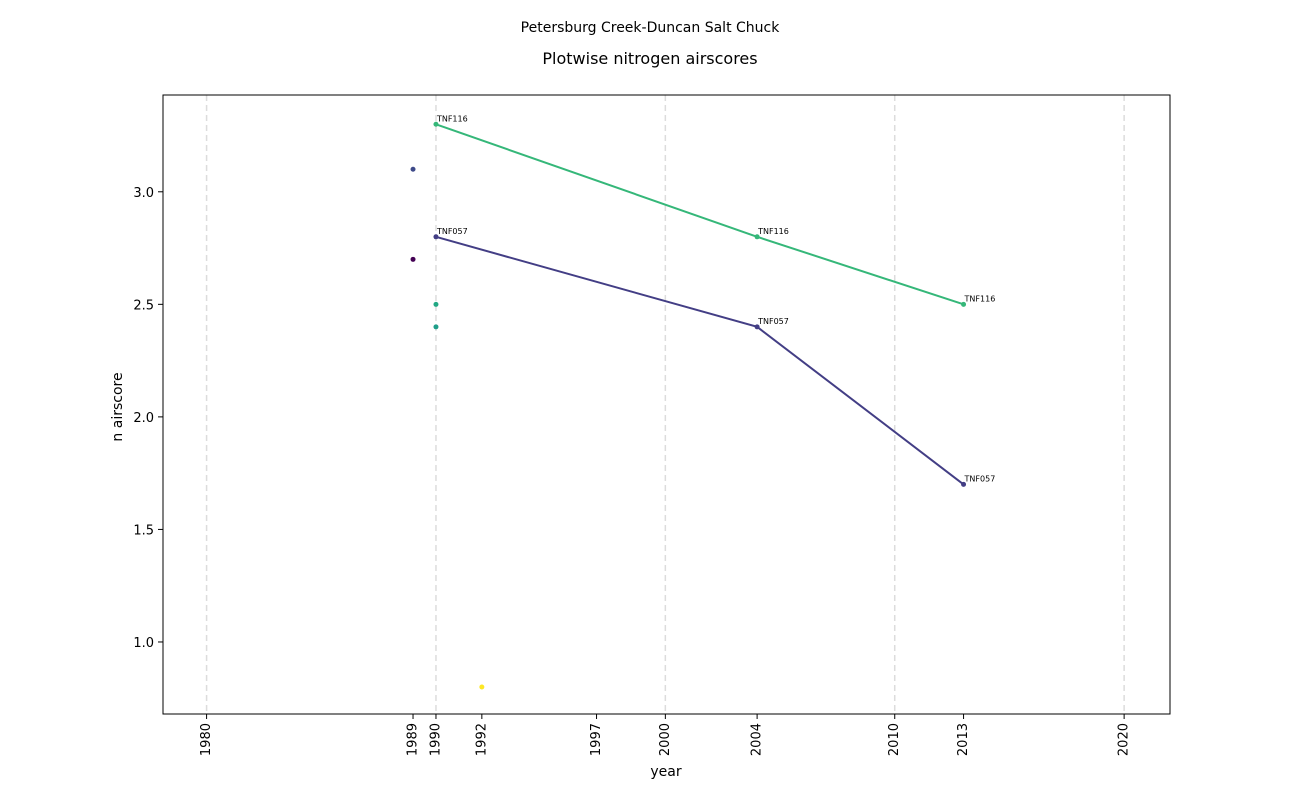 Image resolution: width=1300 pixels, height=802 pixels. I want to click on y-axis-label: n airscore, so click(118, 406).